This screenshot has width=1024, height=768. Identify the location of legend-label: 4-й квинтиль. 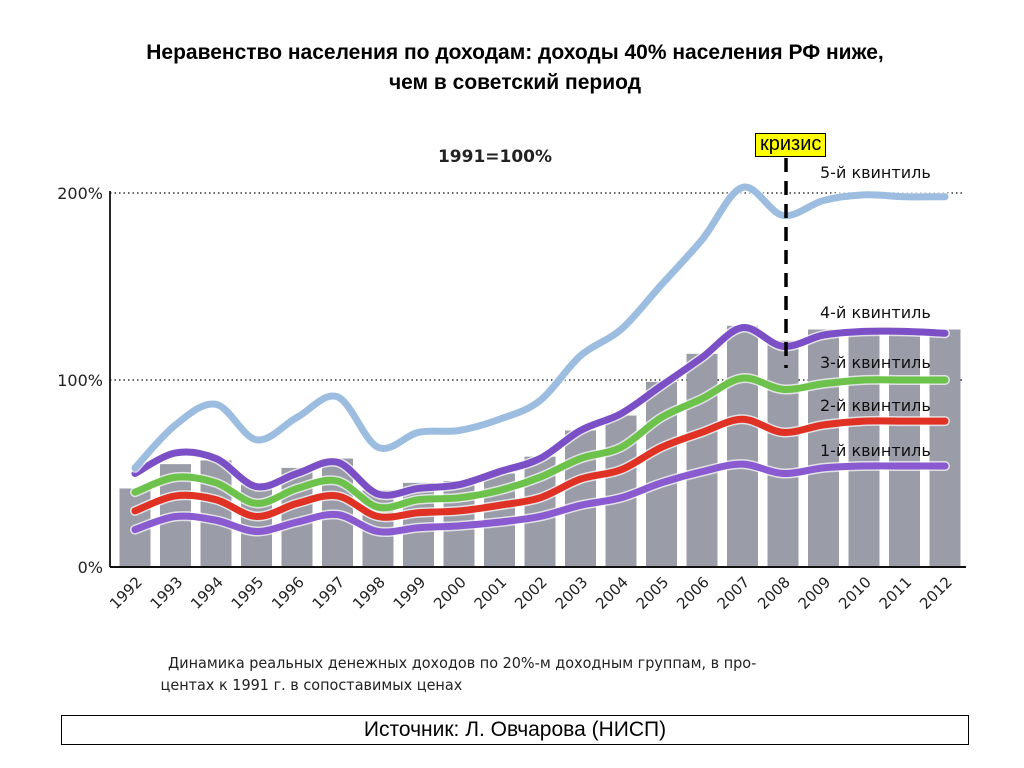
(875, 312).